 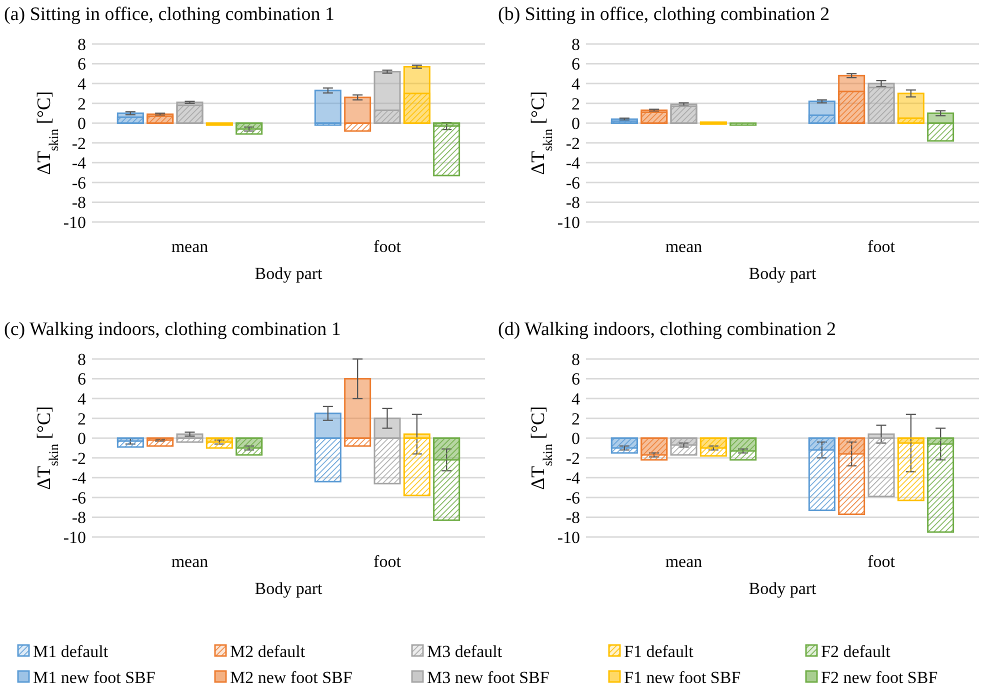 I want to click on chart-title: (c) Walking indoors, clothing combination 1, so click(x=172, y=329).